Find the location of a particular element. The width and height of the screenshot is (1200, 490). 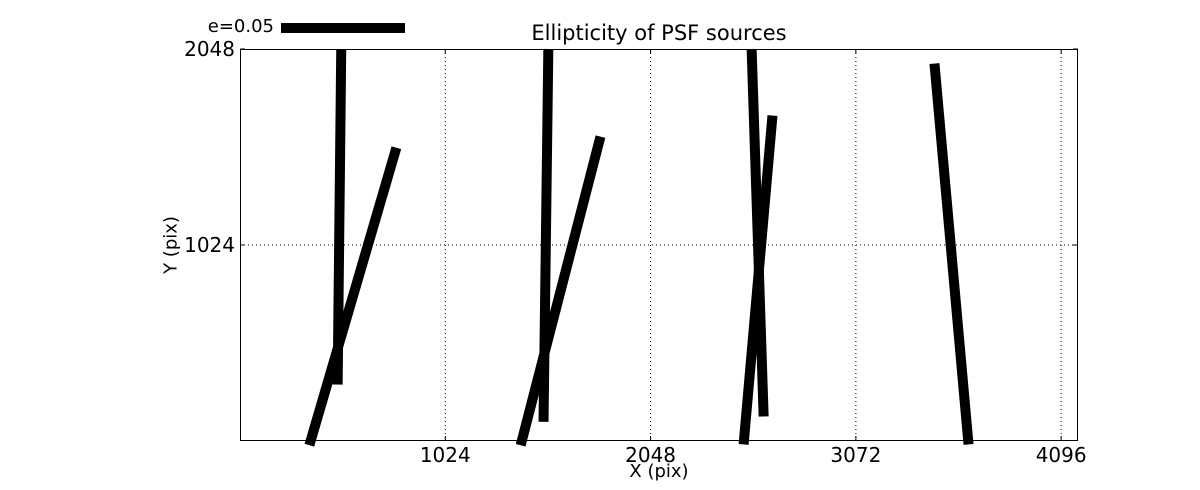

x-tick-label-2048: 2048 is located at coordinates (651, 455).